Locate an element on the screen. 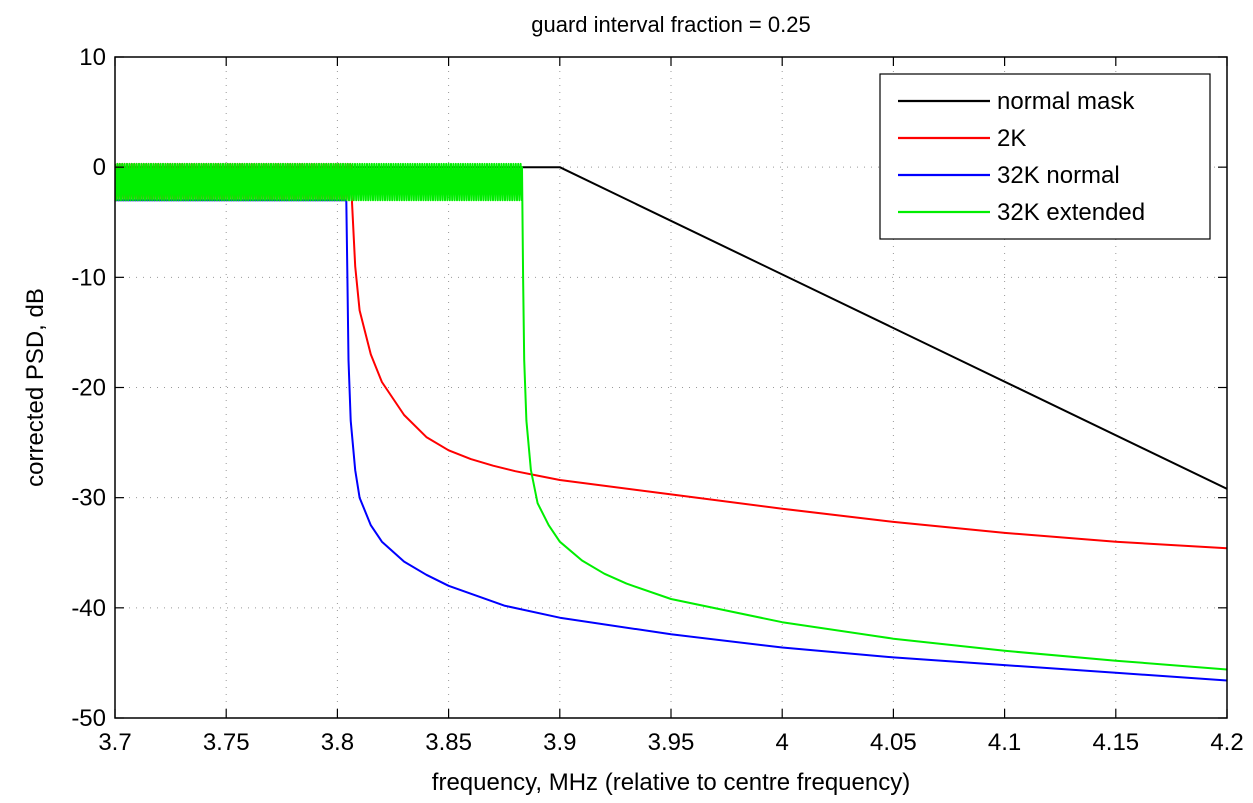 The width and height of the screenshot is (1253, 803). legend-label: 32K normal is located at coordinates (1058, 175).